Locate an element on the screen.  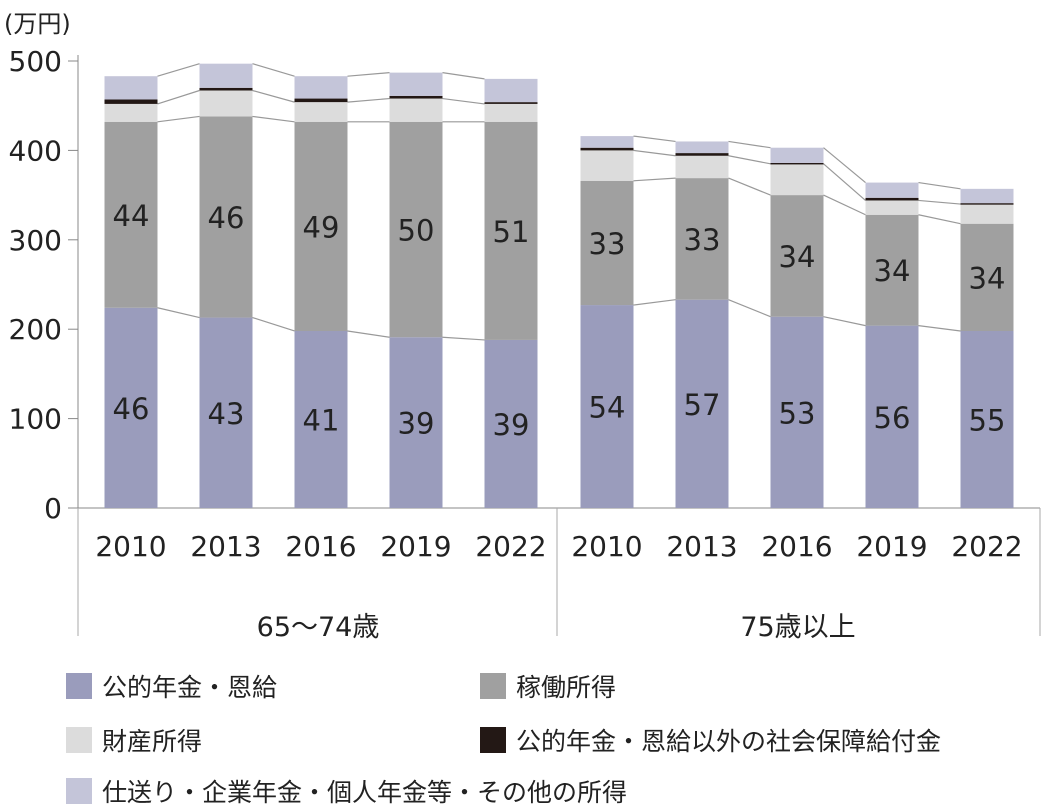
legend-item-other-income: 仕送り・企業年金・個人年金等・その他の所得 is located at coordinates (346, 791).